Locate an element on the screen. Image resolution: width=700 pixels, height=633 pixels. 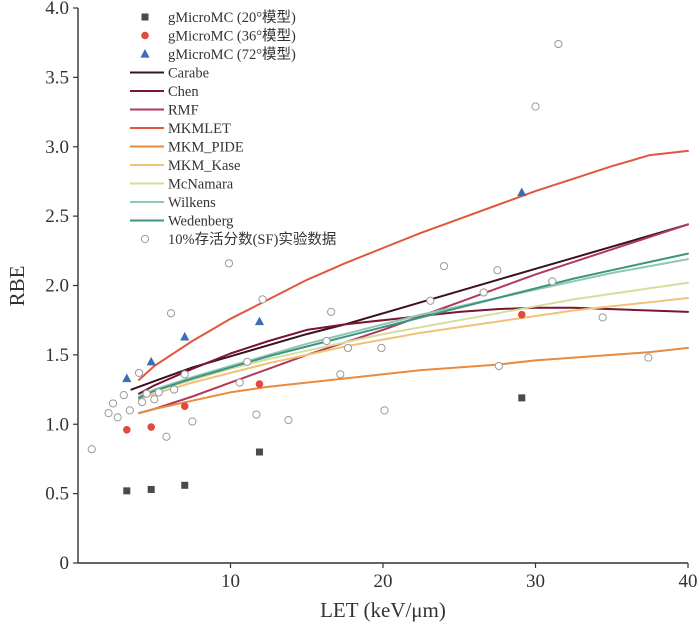
legend-label: Carabe is located at coordinates (188, 74).